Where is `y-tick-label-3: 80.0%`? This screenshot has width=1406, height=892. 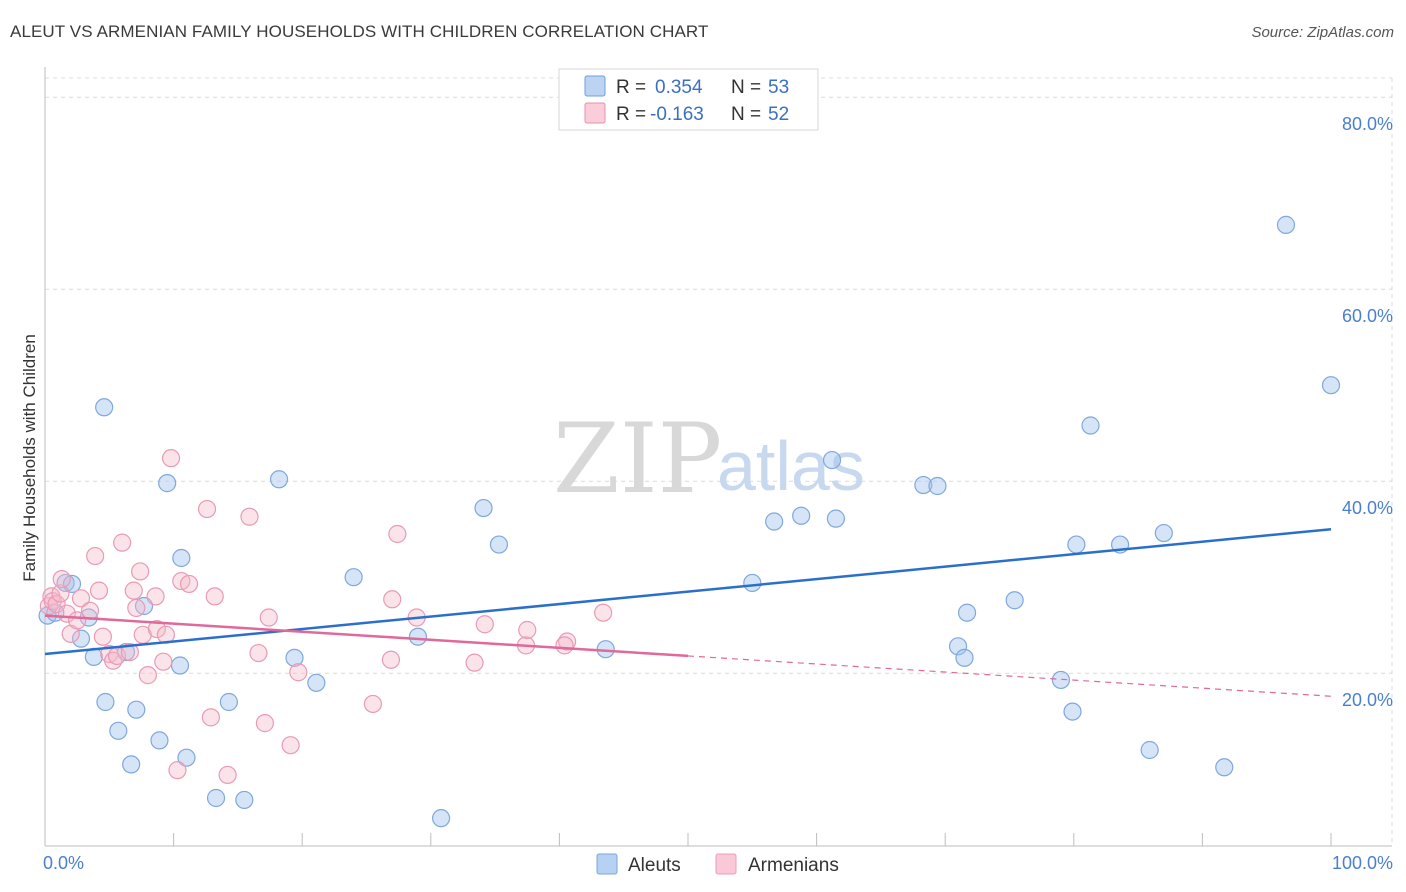 y-tick-label-3: 80.0% is located at coordinates (1367, 124).